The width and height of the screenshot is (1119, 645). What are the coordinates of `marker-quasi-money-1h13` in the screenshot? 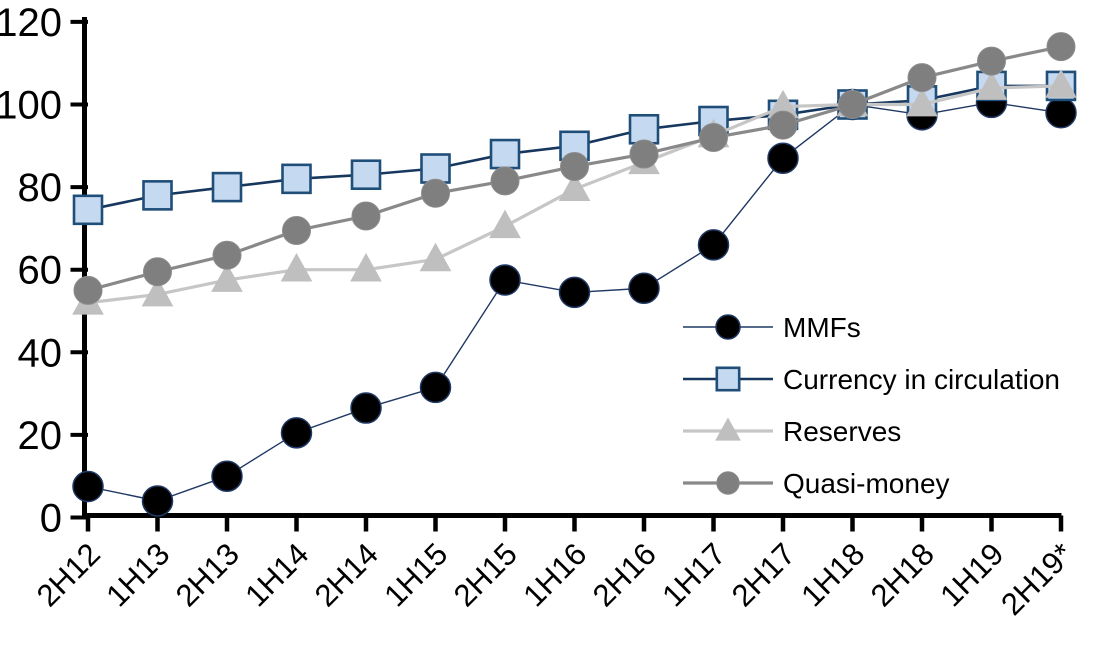 It's located at (157, 272).